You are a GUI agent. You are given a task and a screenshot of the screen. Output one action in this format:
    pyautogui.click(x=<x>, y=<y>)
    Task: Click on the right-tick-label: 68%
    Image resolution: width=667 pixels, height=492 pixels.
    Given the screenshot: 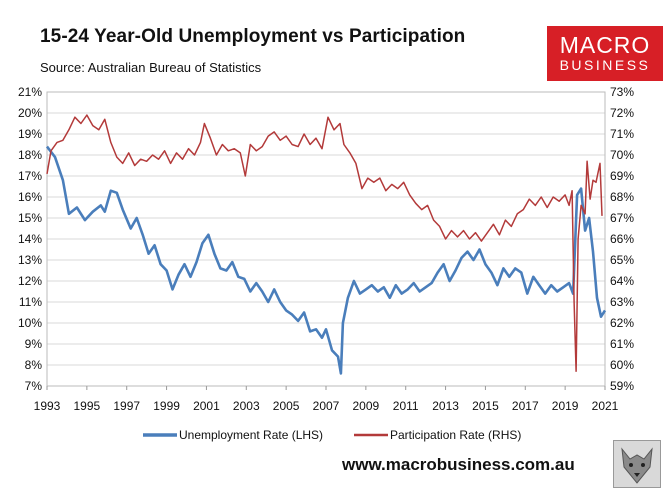 What is the action you would take?
    pyautogui.click(x=622, y=197)
    